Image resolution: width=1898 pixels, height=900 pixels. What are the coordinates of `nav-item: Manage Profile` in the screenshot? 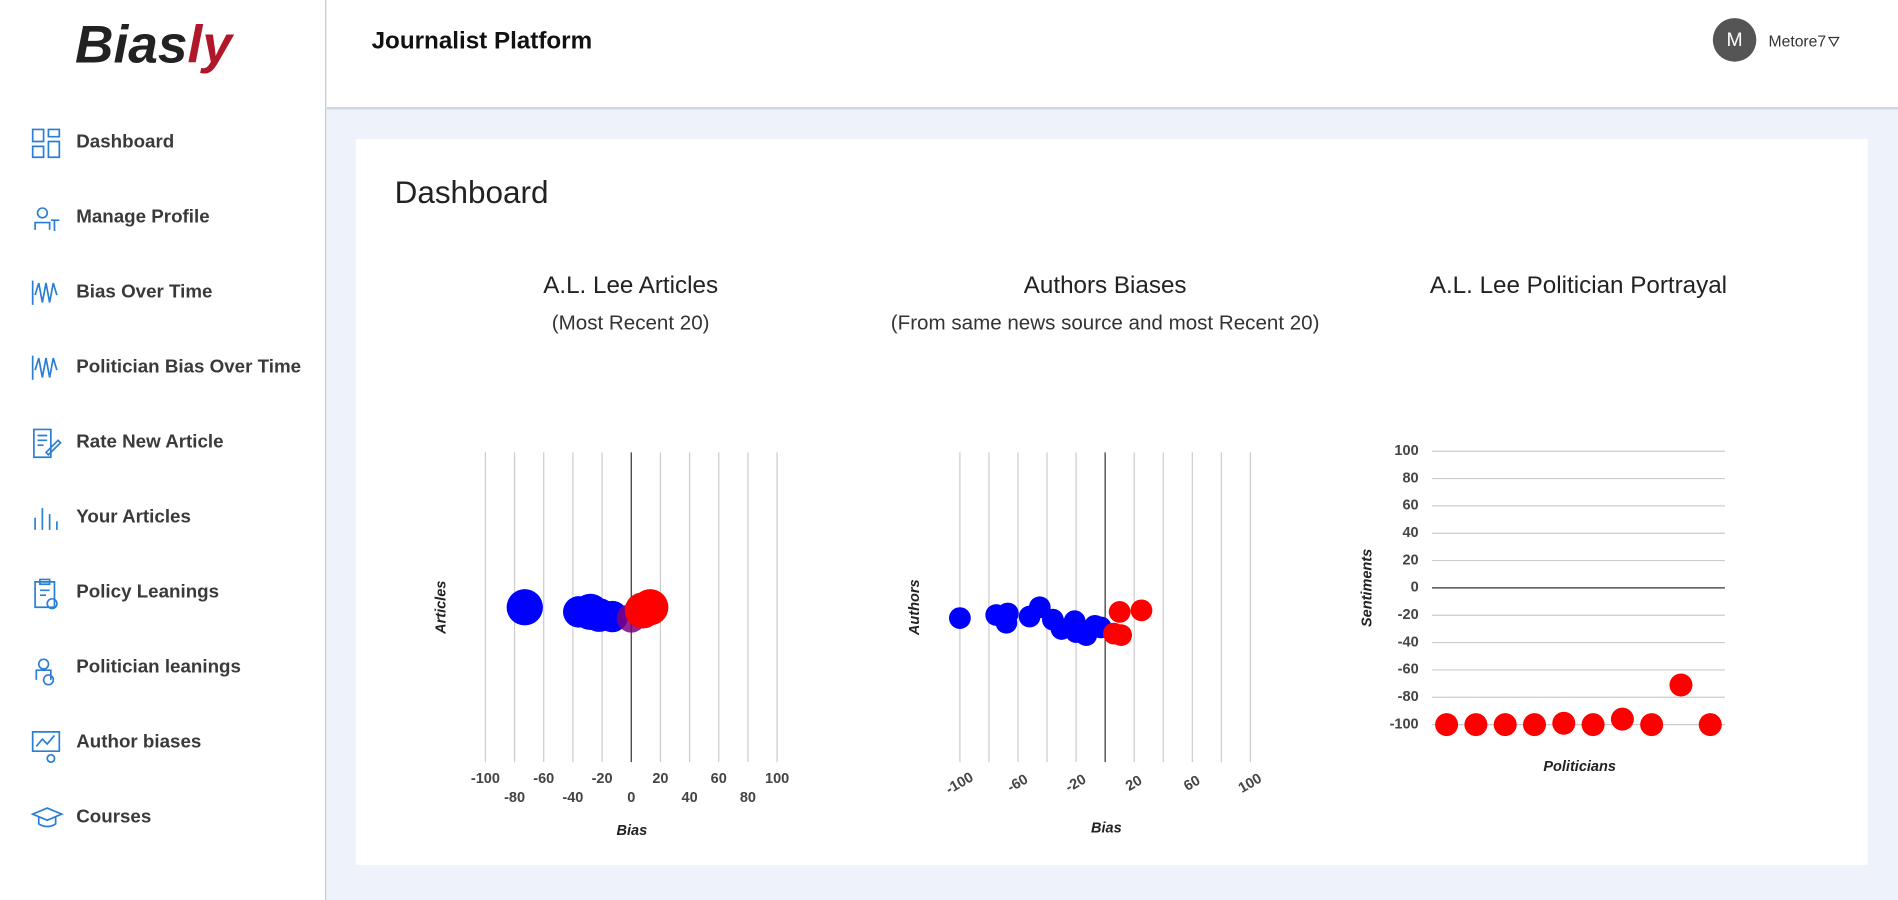 It's located at (142, 216).